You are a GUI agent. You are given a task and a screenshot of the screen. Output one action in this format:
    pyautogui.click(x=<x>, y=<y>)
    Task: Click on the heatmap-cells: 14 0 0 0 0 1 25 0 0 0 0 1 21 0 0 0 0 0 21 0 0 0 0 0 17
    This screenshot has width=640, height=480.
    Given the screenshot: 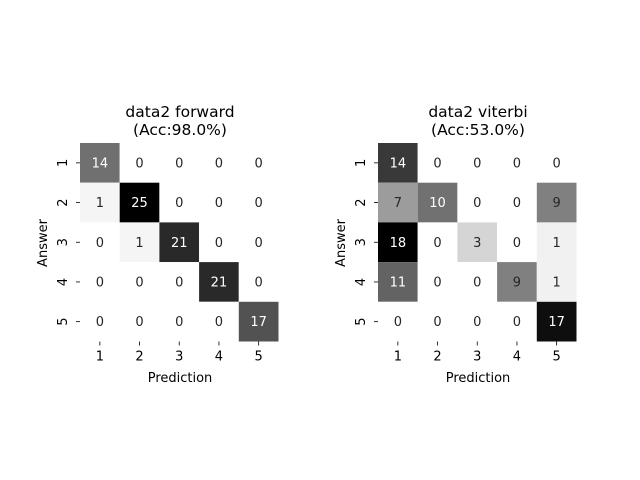 What is the action you would take?
    pyautogui.click(x=179, y=242)
    